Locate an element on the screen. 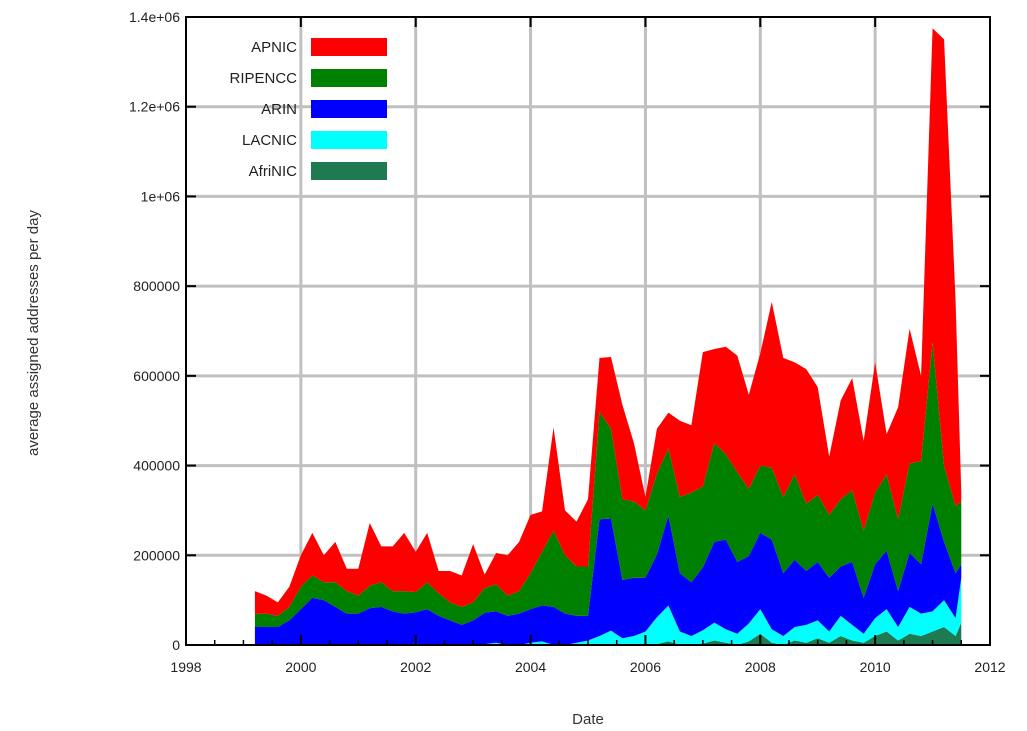  legend-label: RIPENCC is located at coordinates (263, 78).